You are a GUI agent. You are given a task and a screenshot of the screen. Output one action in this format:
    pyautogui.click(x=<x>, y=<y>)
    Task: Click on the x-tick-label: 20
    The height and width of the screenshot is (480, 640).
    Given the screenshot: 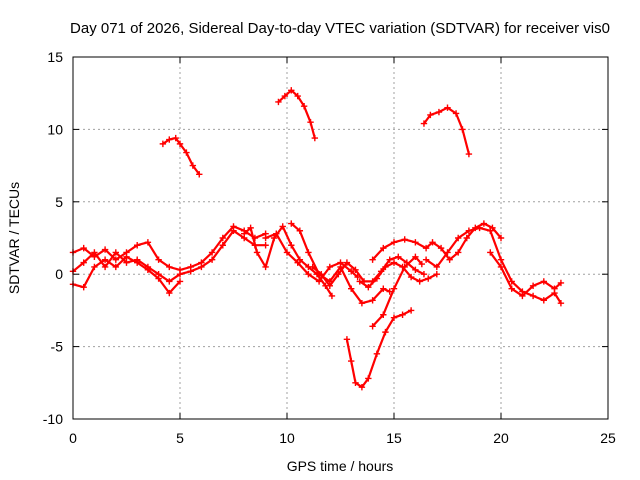 What is the action you would take?
    pyautogui.click(x=501, y=438)
    